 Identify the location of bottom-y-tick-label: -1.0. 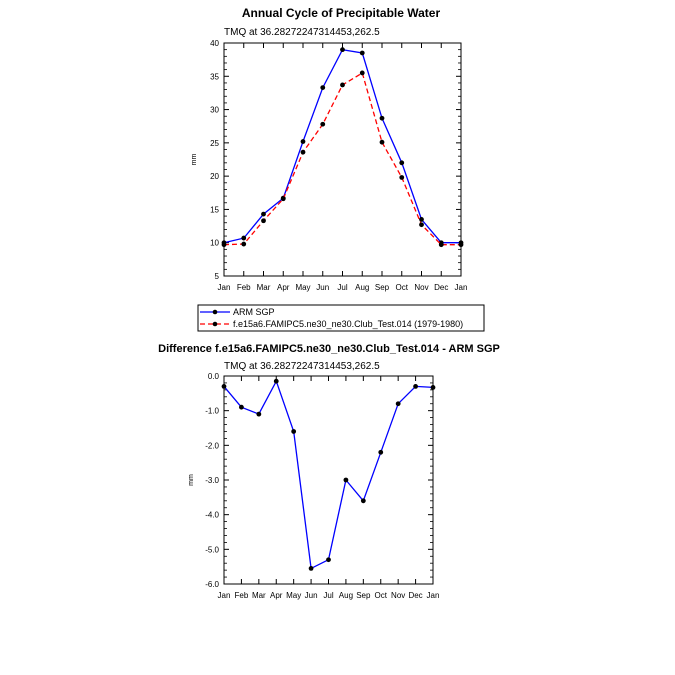
(212, 411).